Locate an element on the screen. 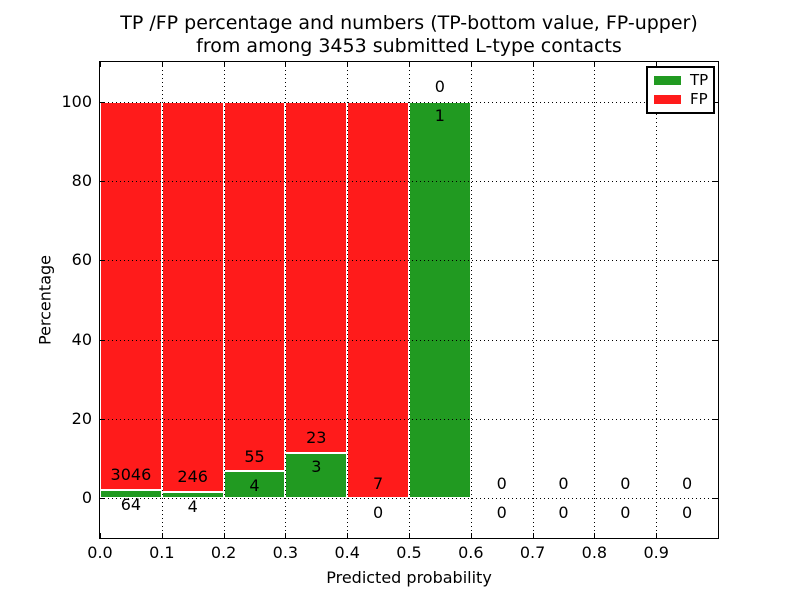  y-tick-label: 20 is located at coordinates (81, 418).